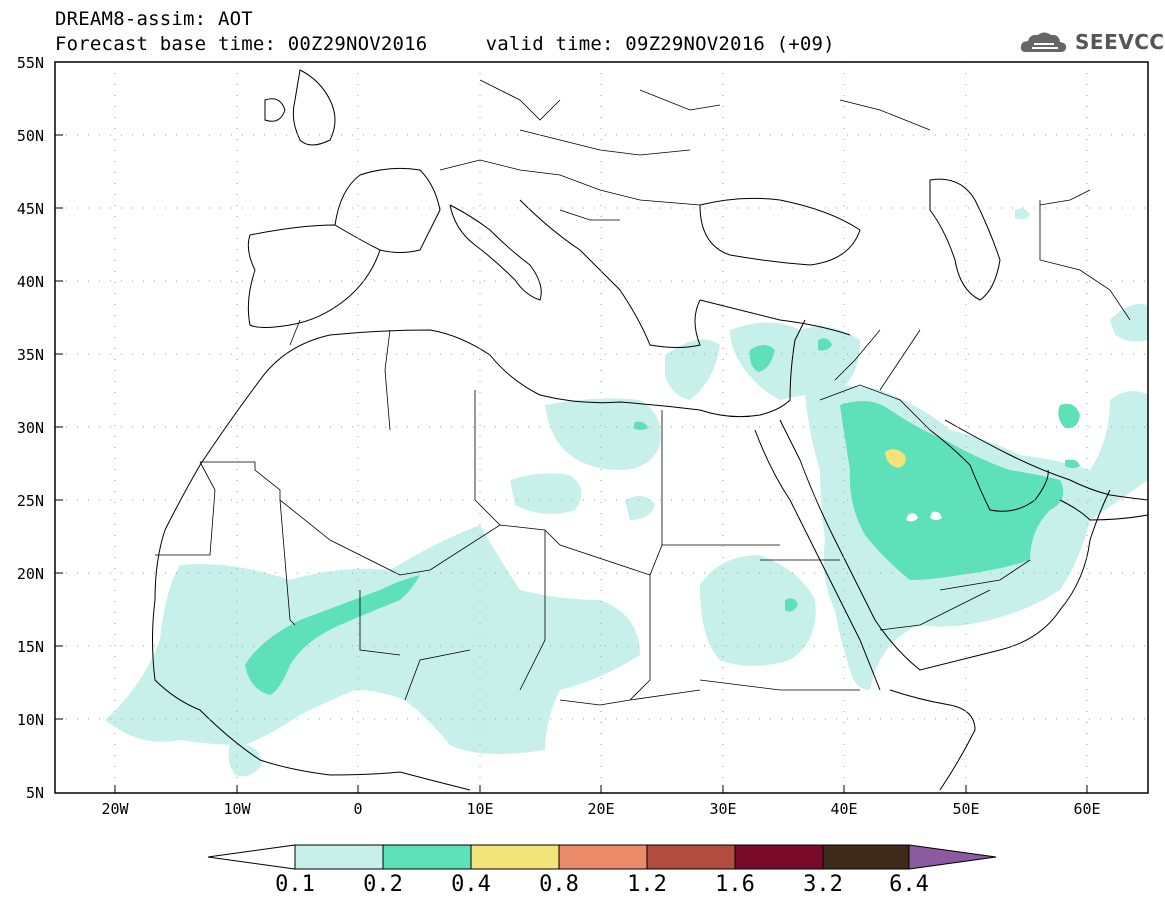 This screenshot has width=1165, height=905. What do you see at coordinates (30, 647) in the screenshot?
I see `lat-label: 15N` at bounding box center [30, 647].